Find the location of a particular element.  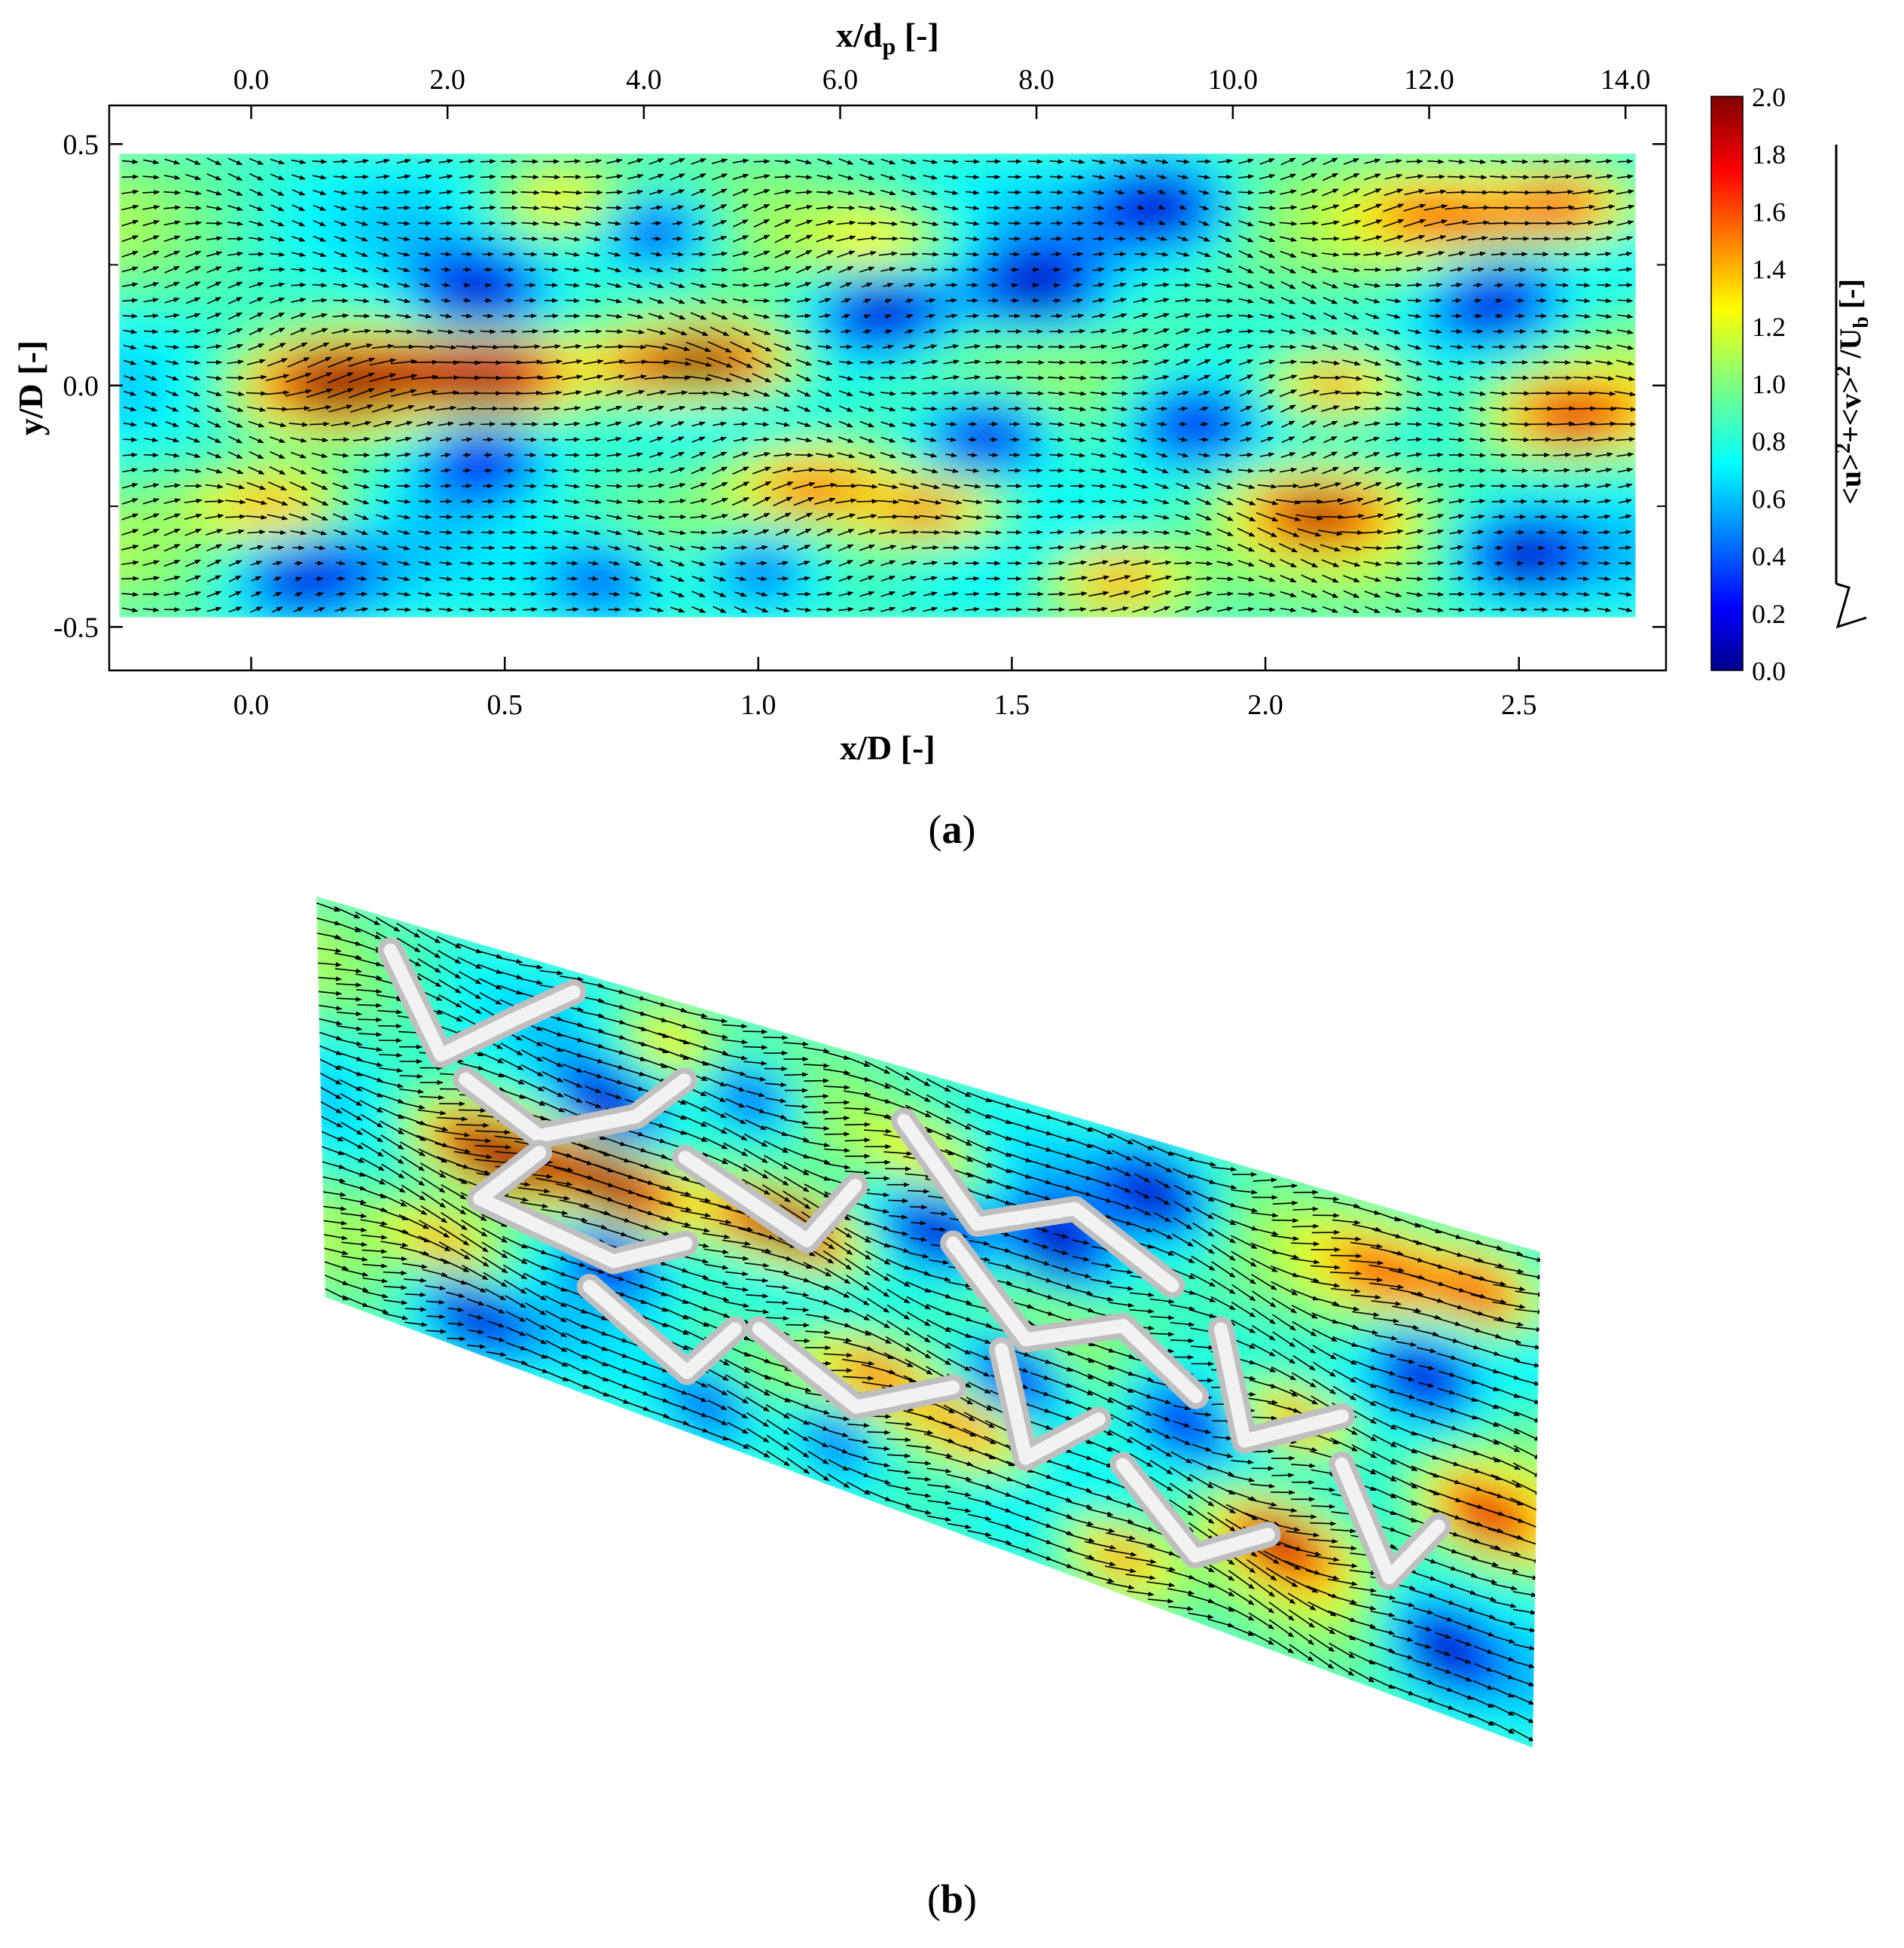

colorbar: 2.0 1.8 1.6 1.4 1.2 1.0 0.8 0.6 0.4 0.2 0.0 is located at coordinates (1748, 384).